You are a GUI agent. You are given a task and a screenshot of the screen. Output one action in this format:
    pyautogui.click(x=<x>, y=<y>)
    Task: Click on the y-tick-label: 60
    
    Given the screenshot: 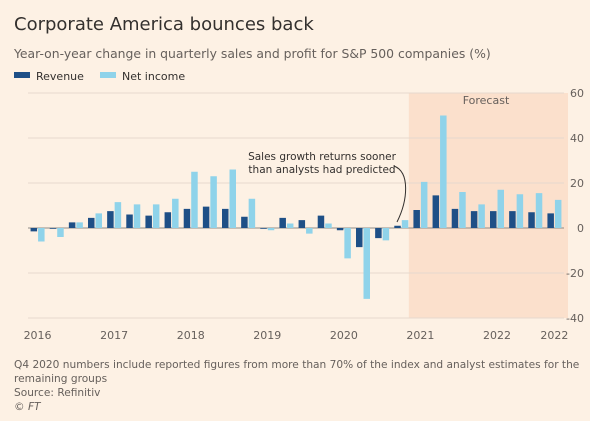 What is the action you would take?
    pyautogui.click(x=577, y=93)
    